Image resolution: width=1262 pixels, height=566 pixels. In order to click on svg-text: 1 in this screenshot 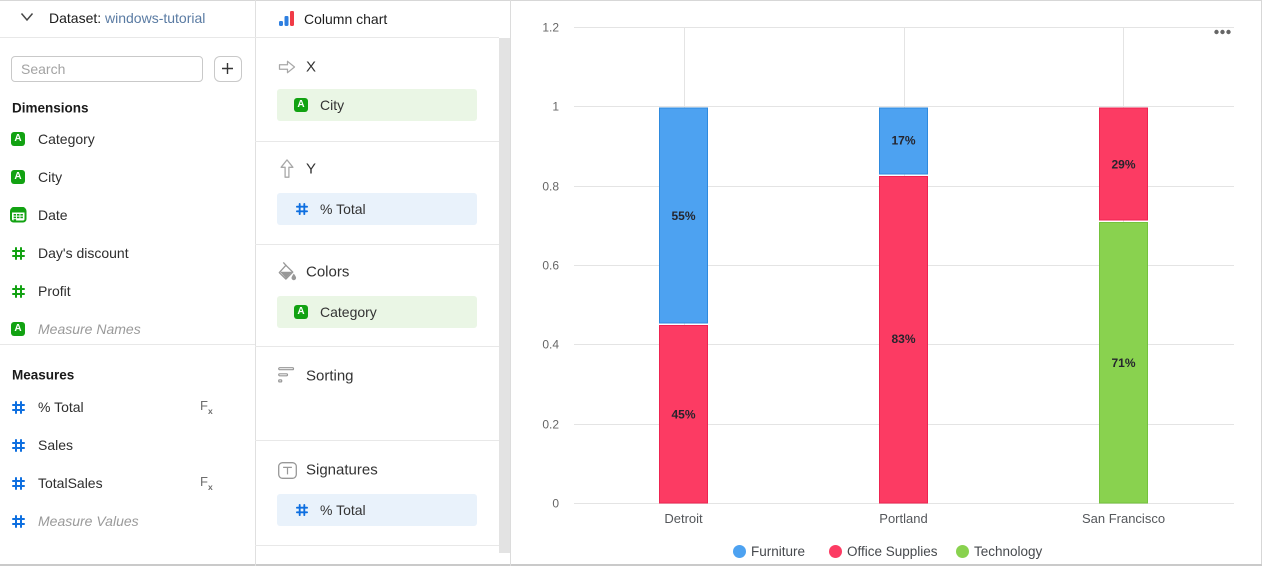, I will do `click(555, 107)`.